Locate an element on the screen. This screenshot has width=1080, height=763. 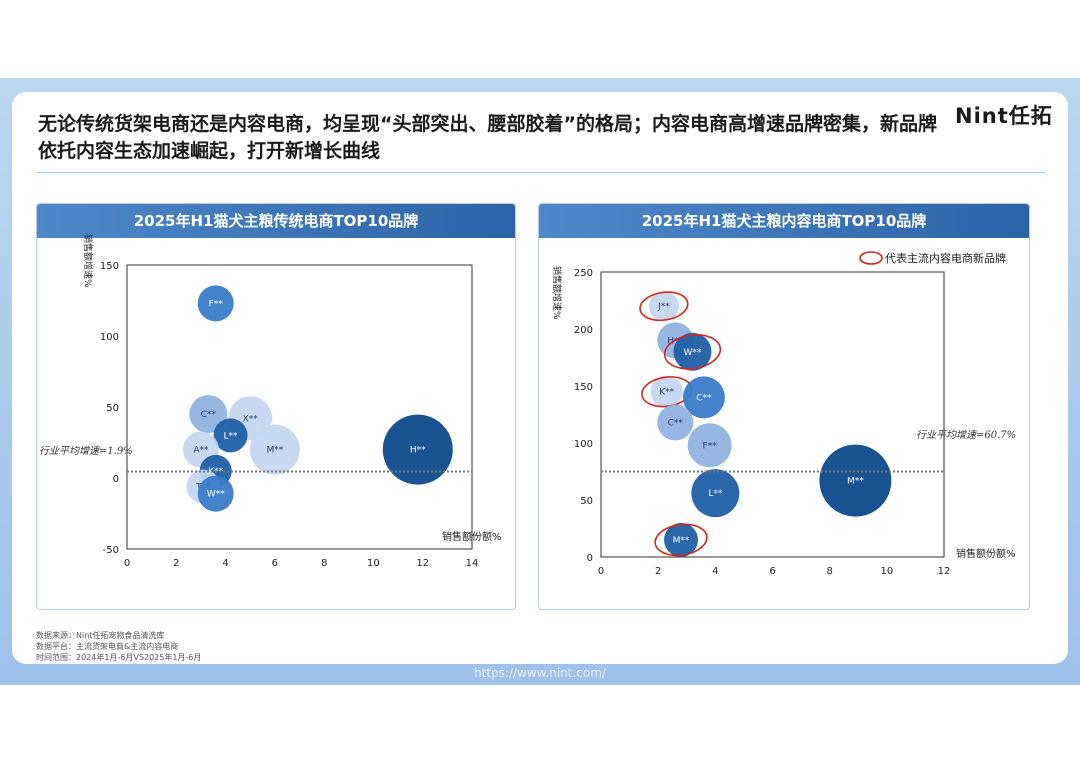
brand-logo: Nint任拓 is located at coordinates (1004, 116).